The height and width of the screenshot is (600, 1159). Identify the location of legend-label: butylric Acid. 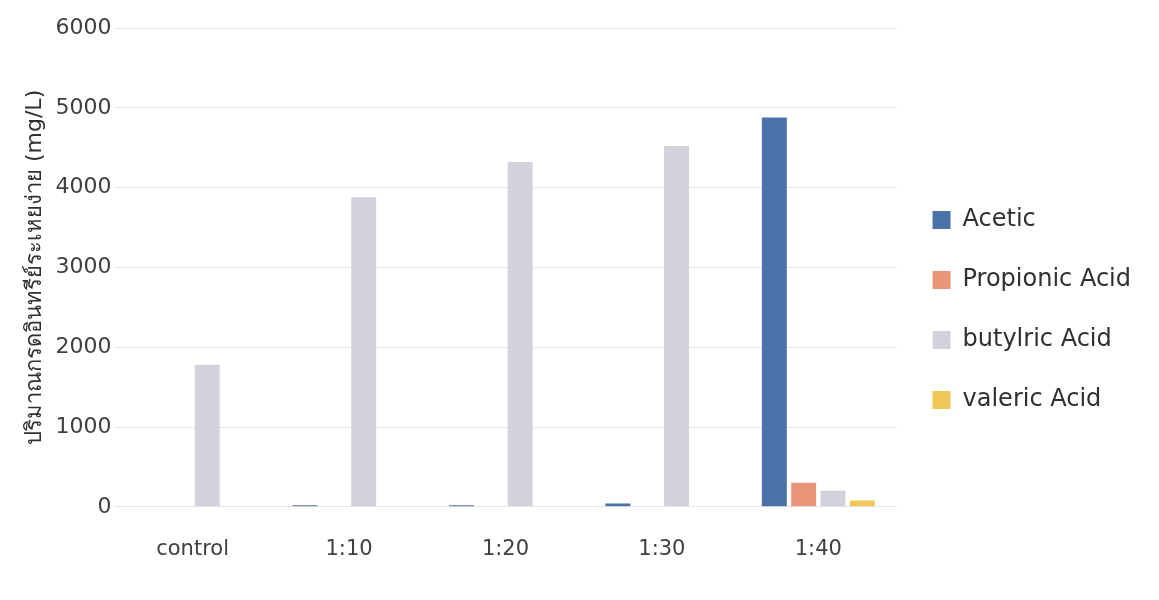
(1037, 338).